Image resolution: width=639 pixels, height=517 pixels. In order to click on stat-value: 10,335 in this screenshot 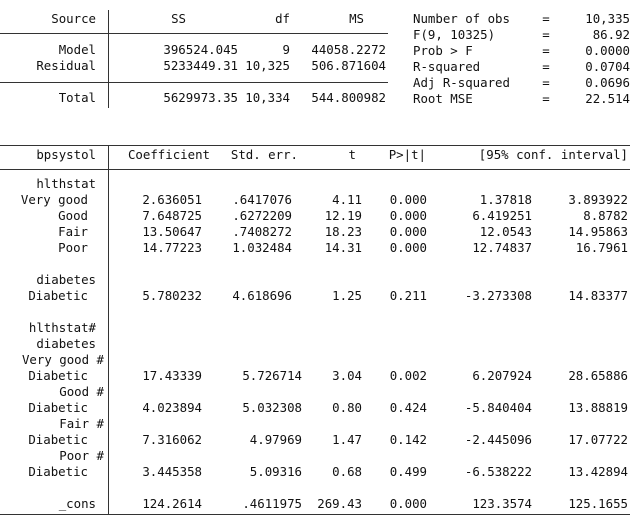, I will do `click(607, 18)`.